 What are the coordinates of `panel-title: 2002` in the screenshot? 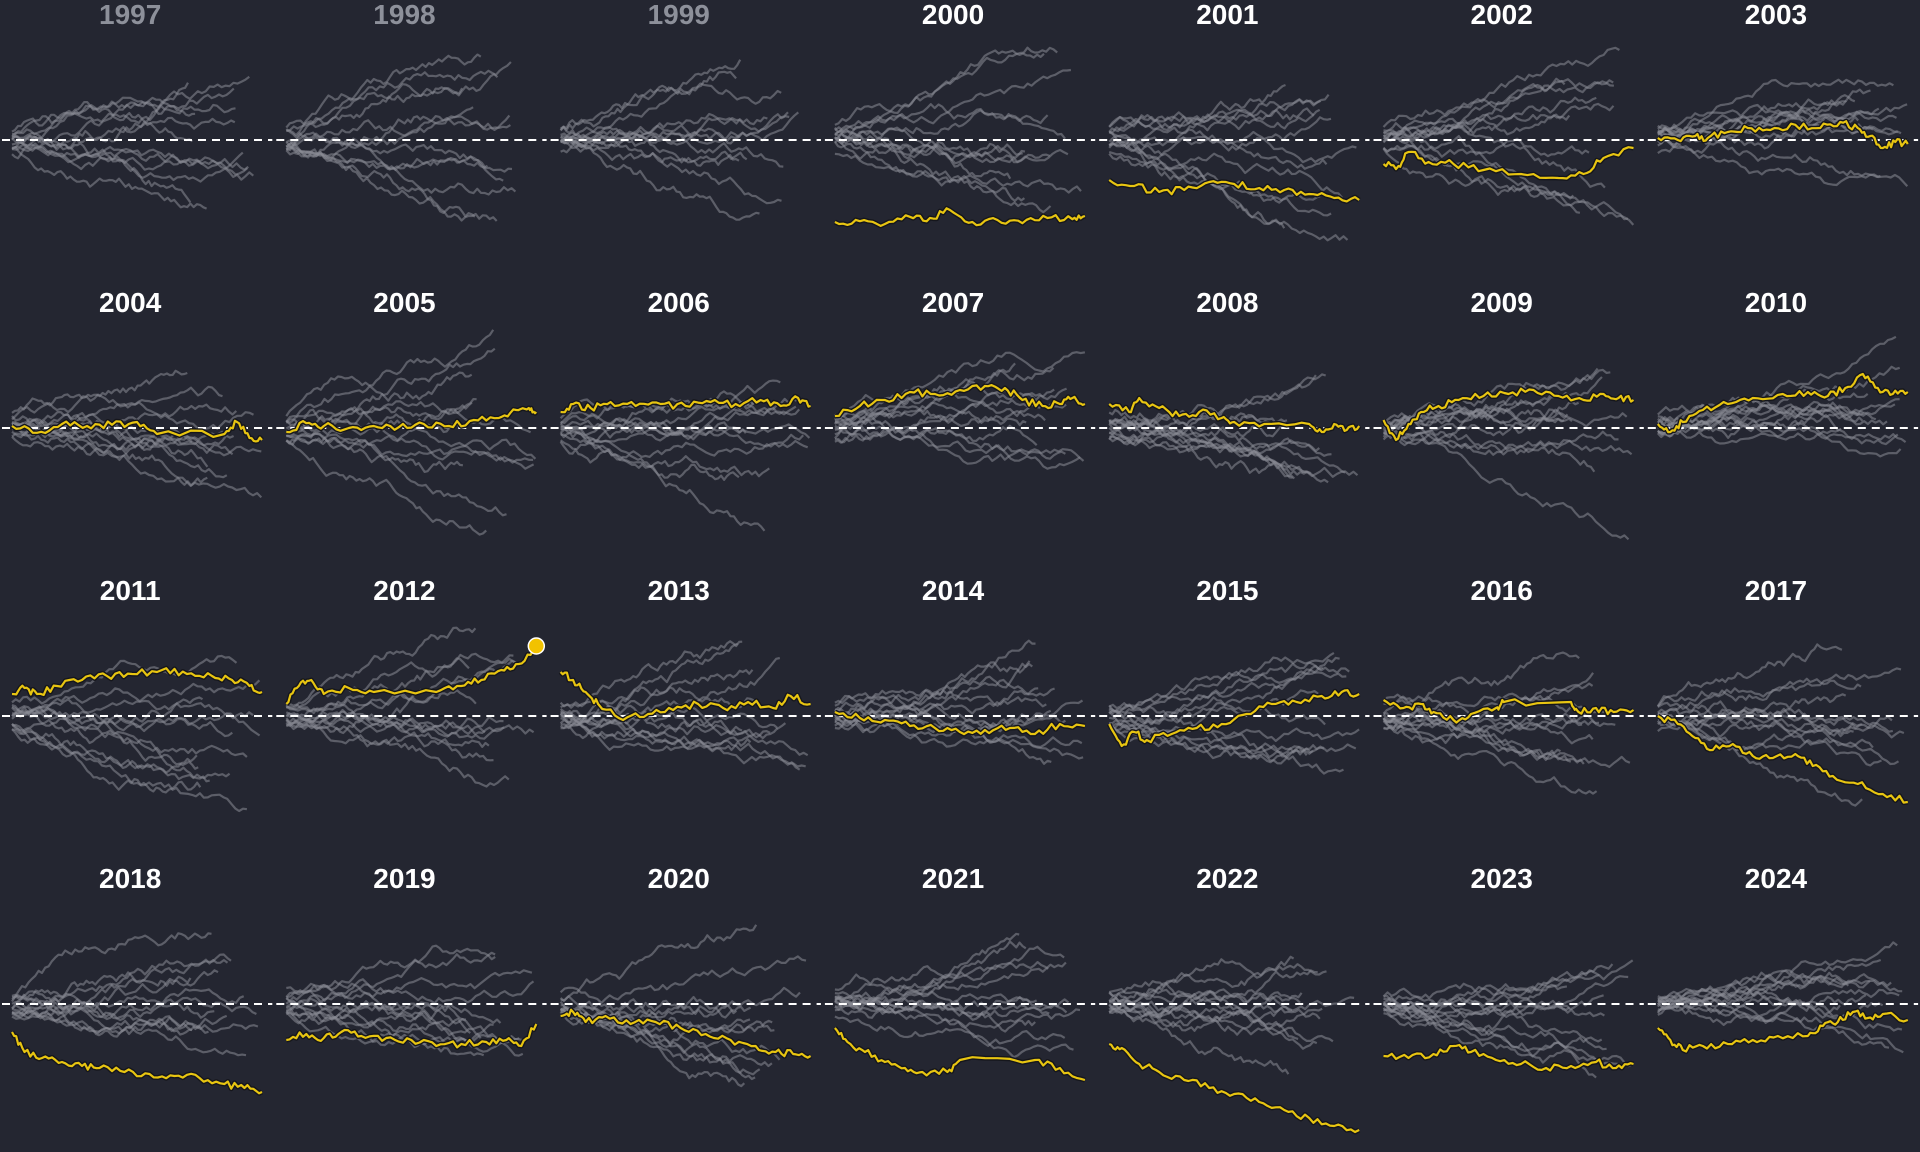 It's located at (1502, 15).